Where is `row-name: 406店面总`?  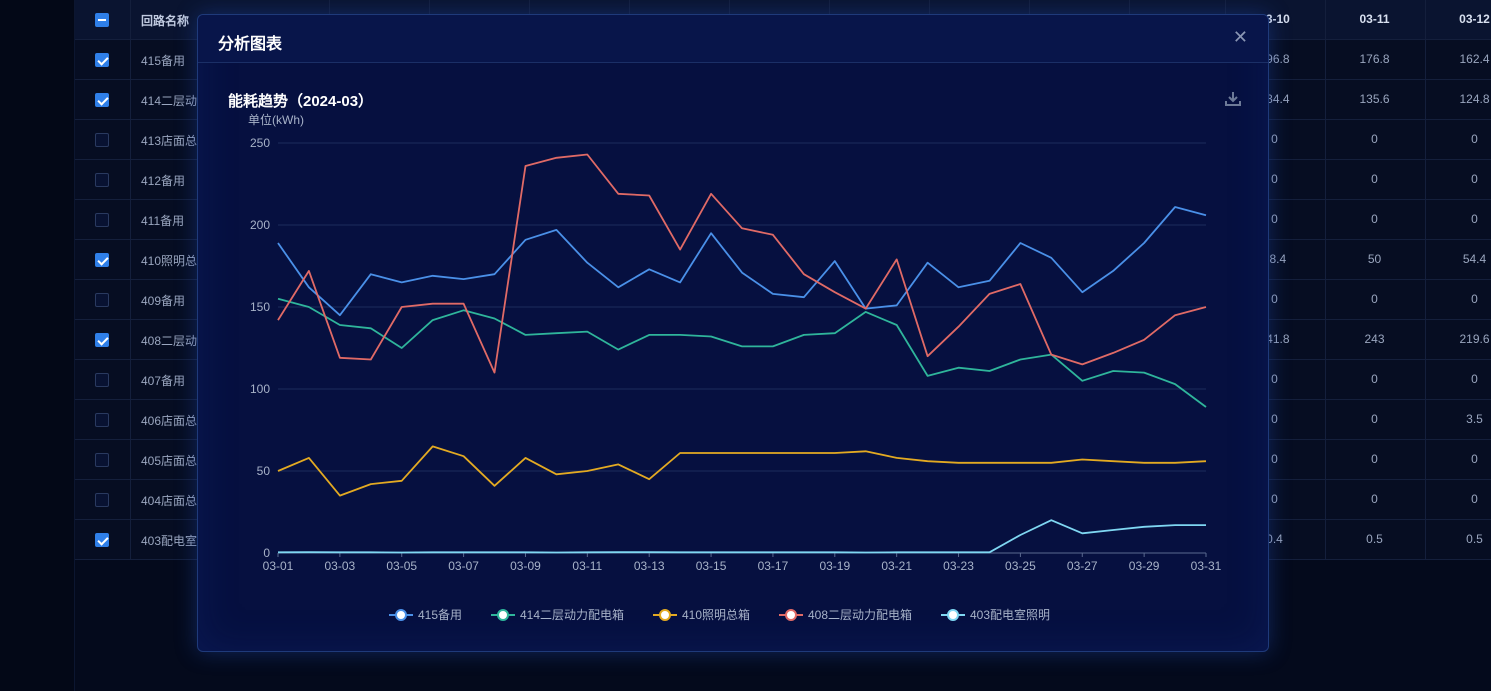
row-name: 406店面总 is located at coordinates (169, 421).